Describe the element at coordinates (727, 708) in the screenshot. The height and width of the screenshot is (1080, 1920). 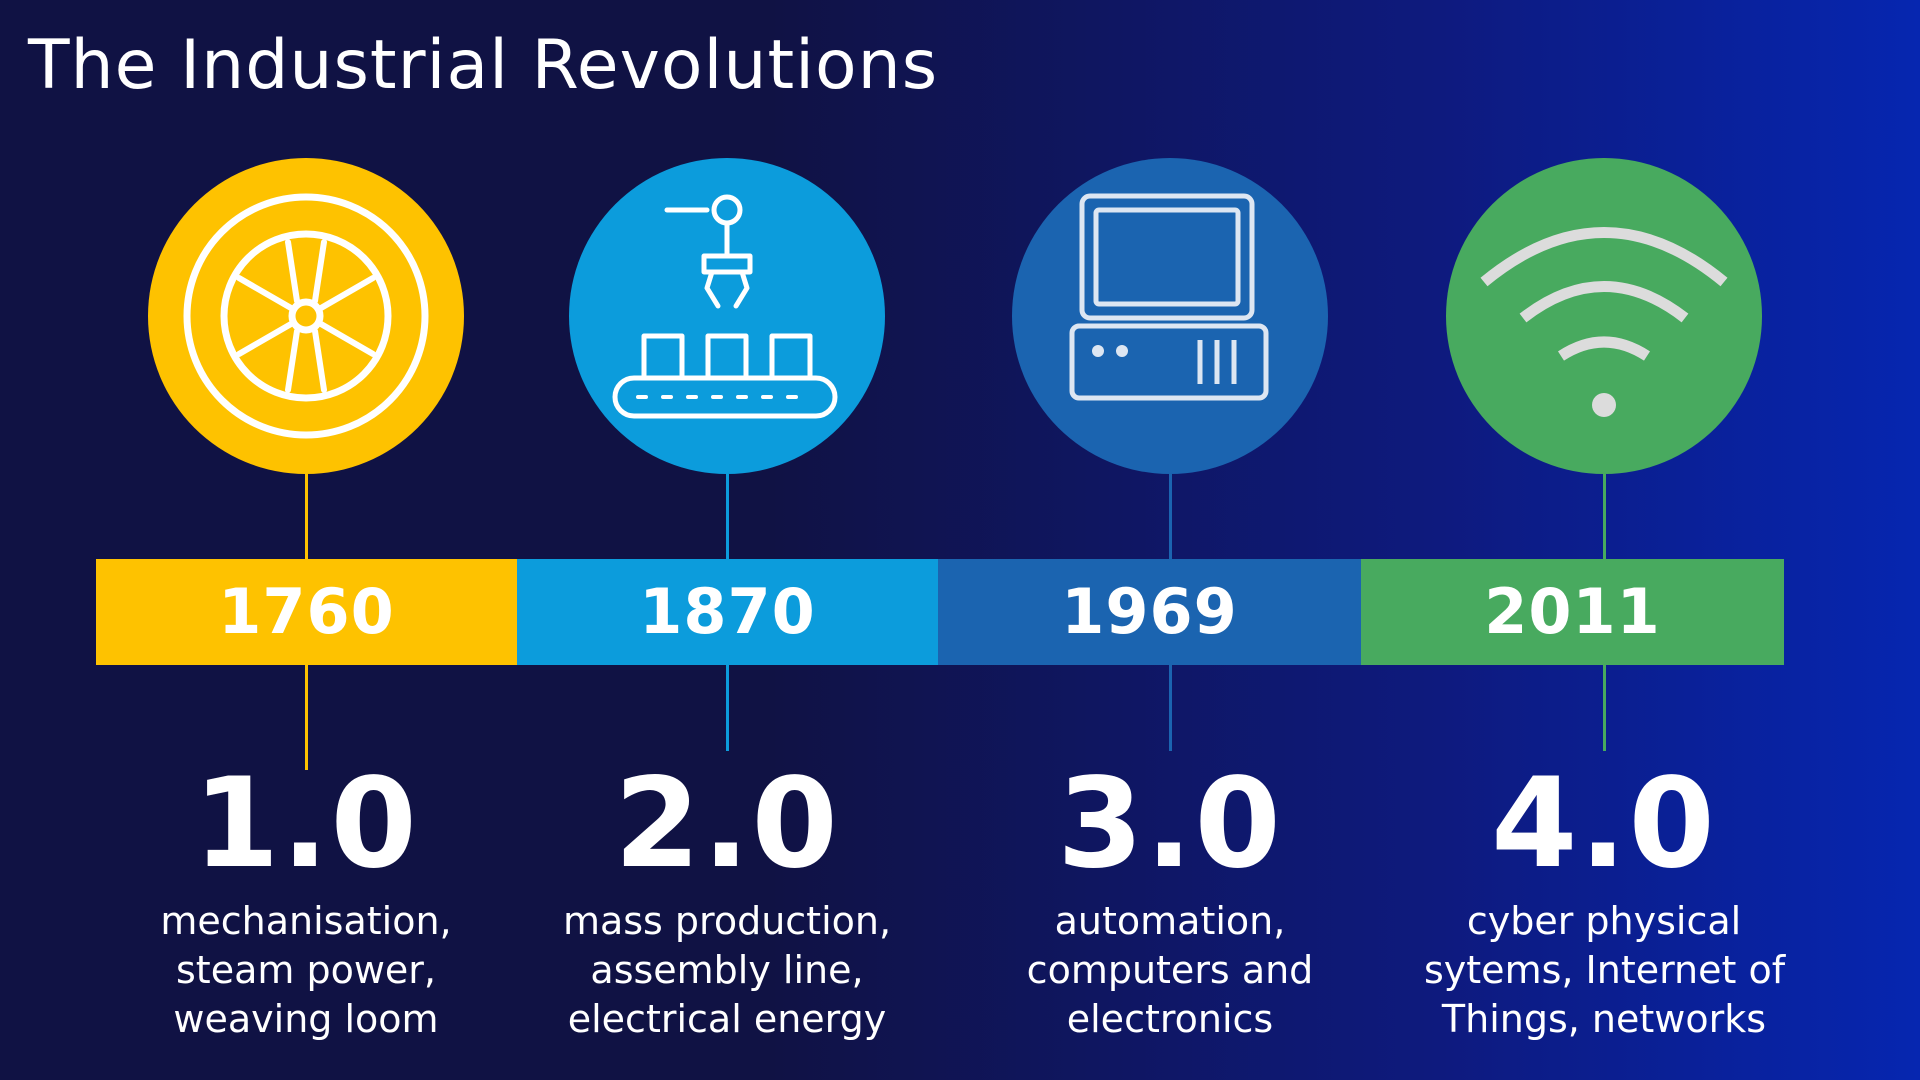
I see `era-2-connector-bottom` at that location.